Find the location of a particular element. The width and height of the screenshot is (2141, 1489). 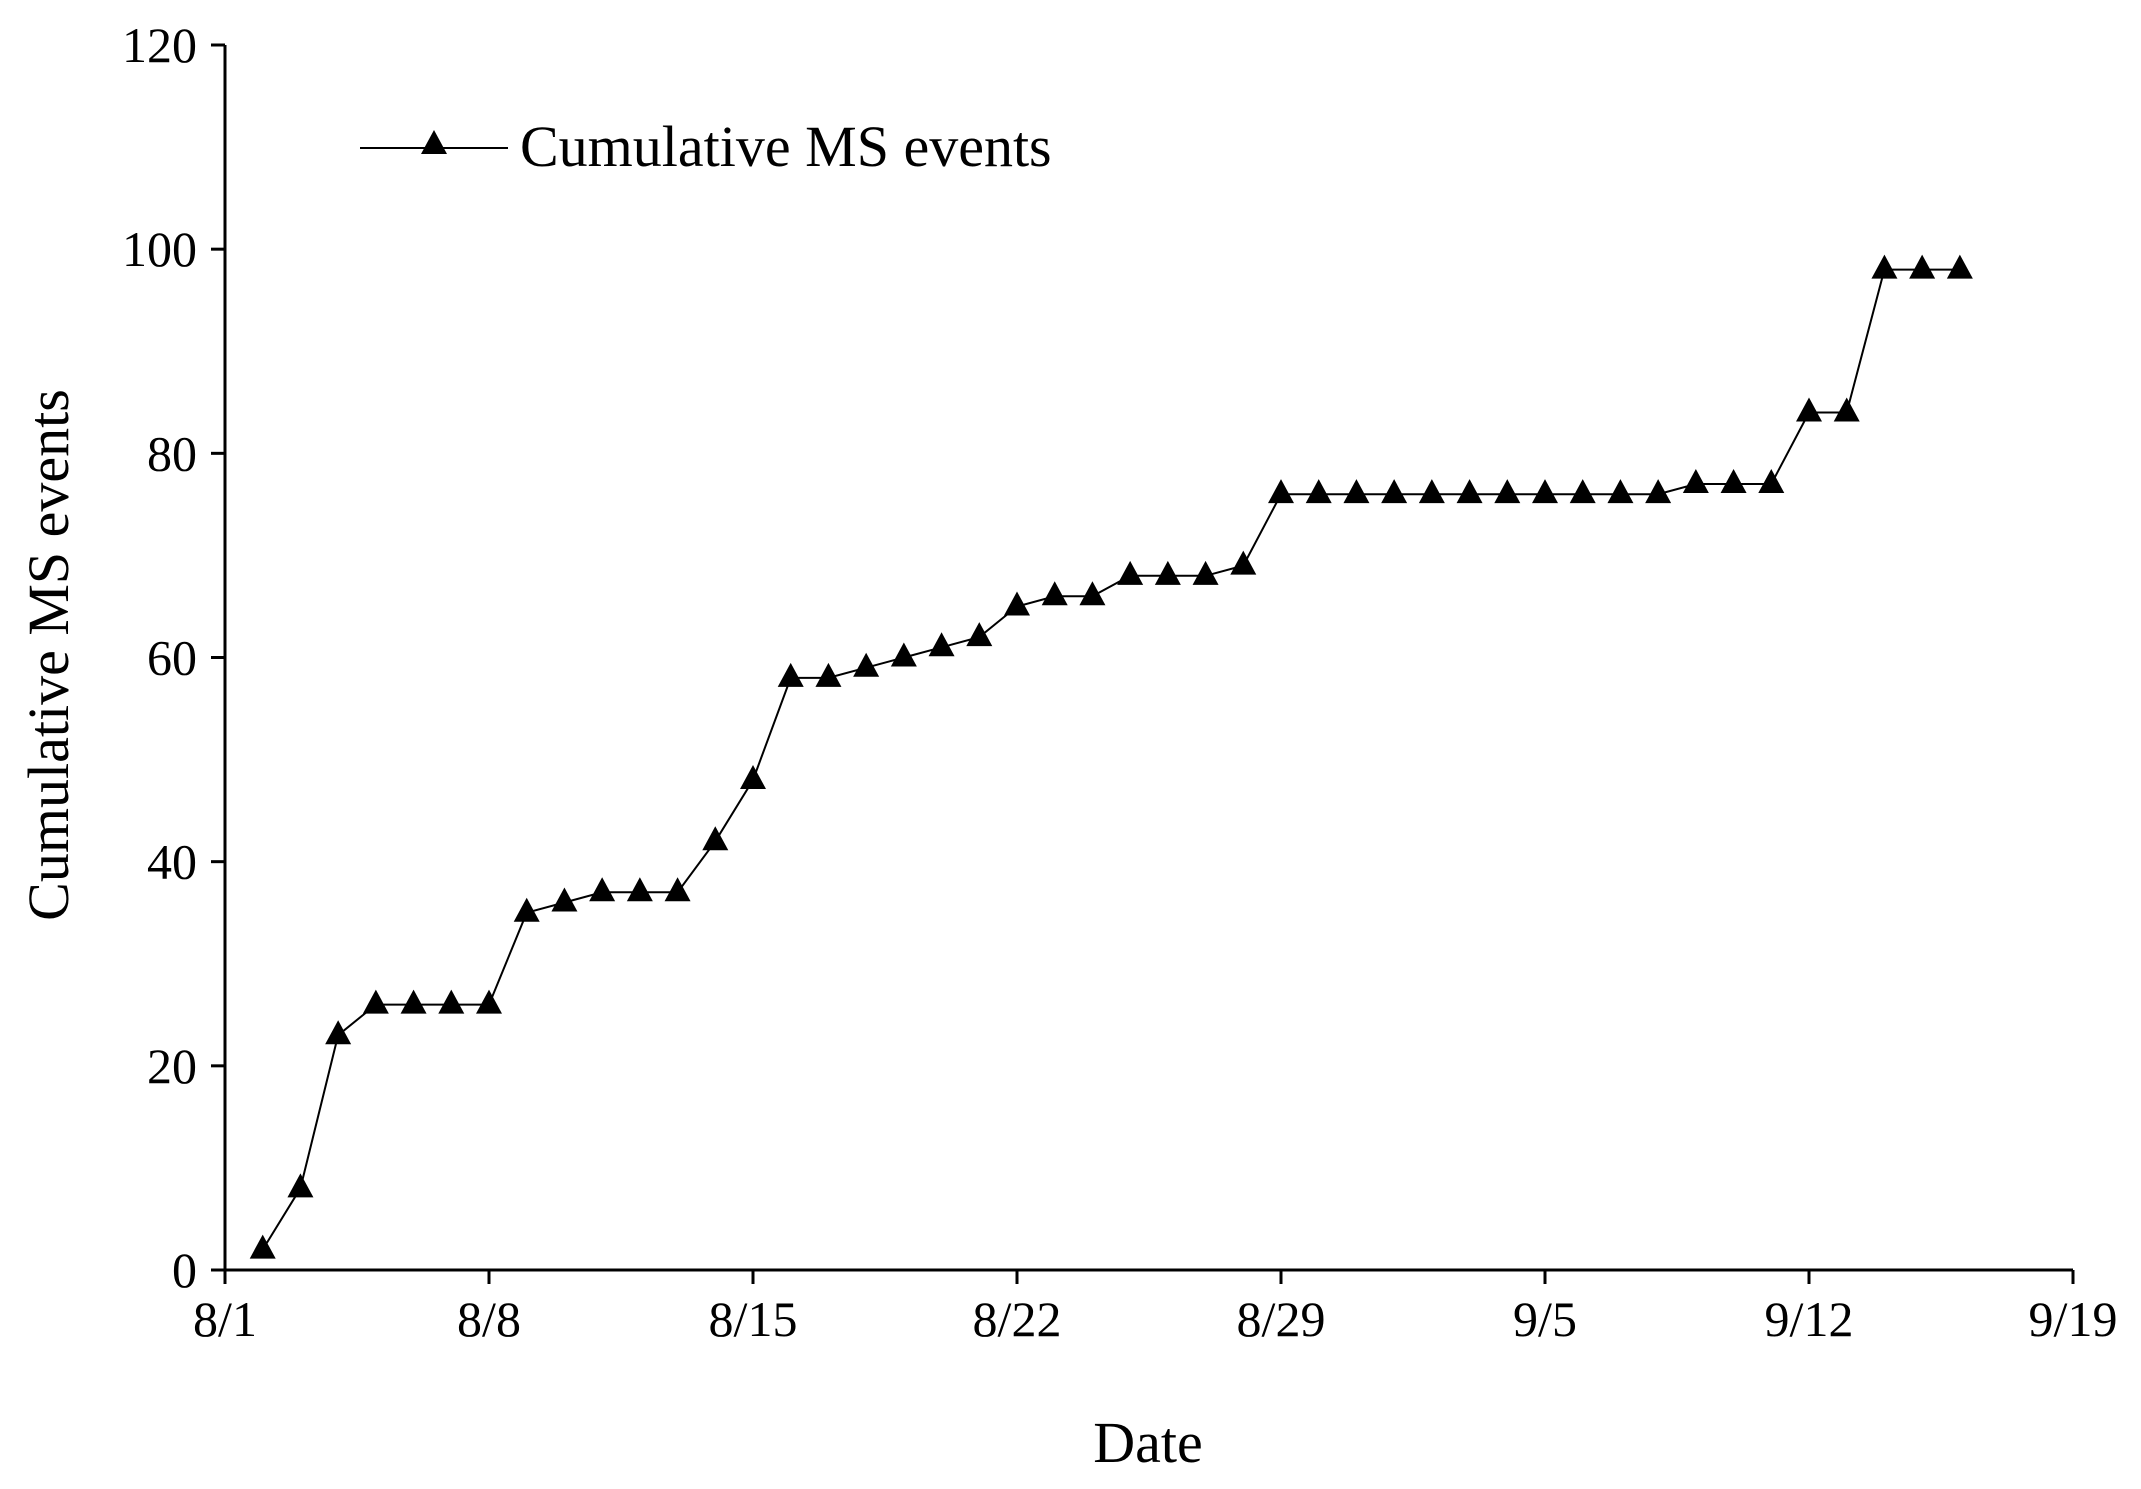

legend: Cumulative MS events is located at coordinates (706, 146).